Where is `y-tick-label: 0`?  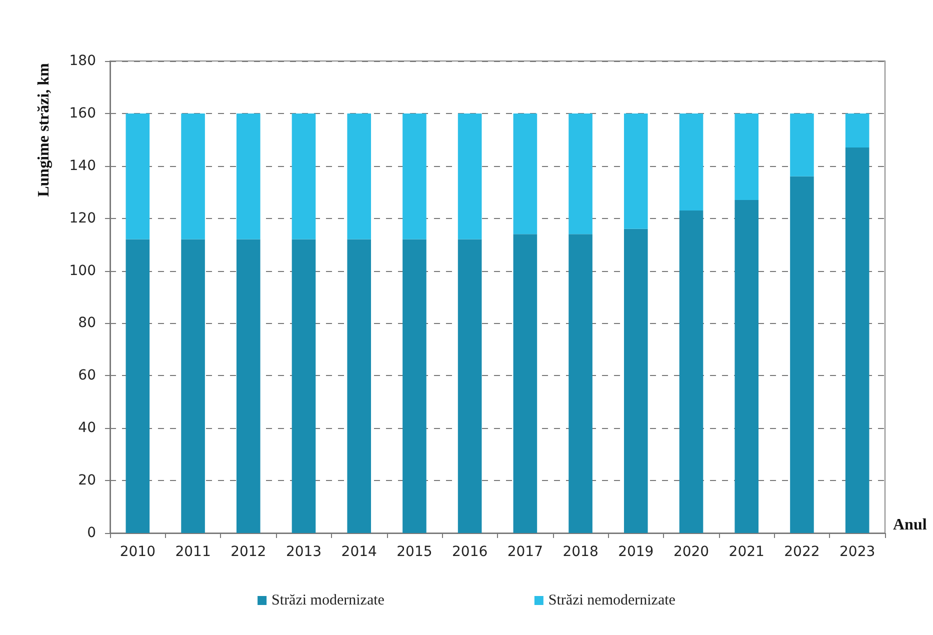
y-tick-label: 0 is located at coordinates (91, 533).